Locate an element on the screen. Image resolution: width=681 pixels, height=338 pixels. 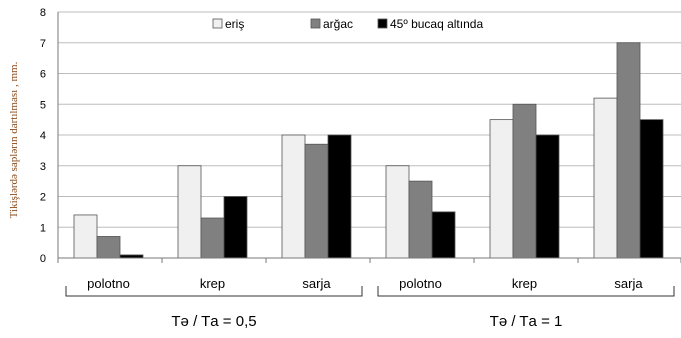
y-tick-label: 8 is located at coordinates (43, 13).